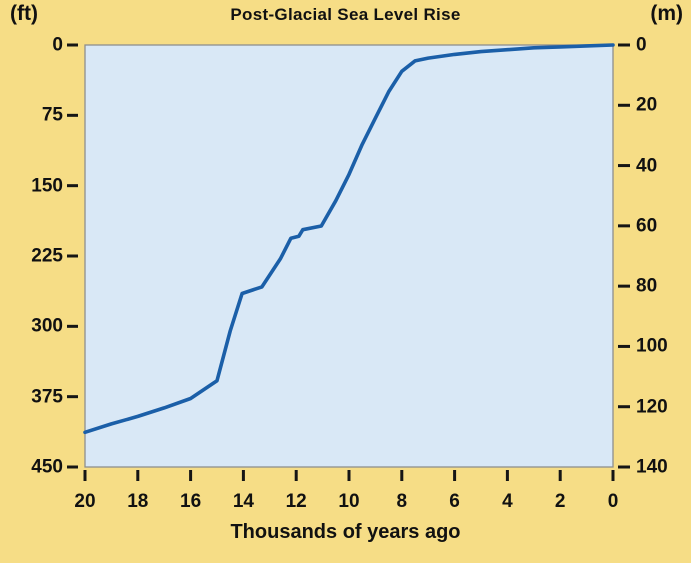 This screenshot has height=563, width=691. I want to click on x-tick-label: 16, so click(191, 501).